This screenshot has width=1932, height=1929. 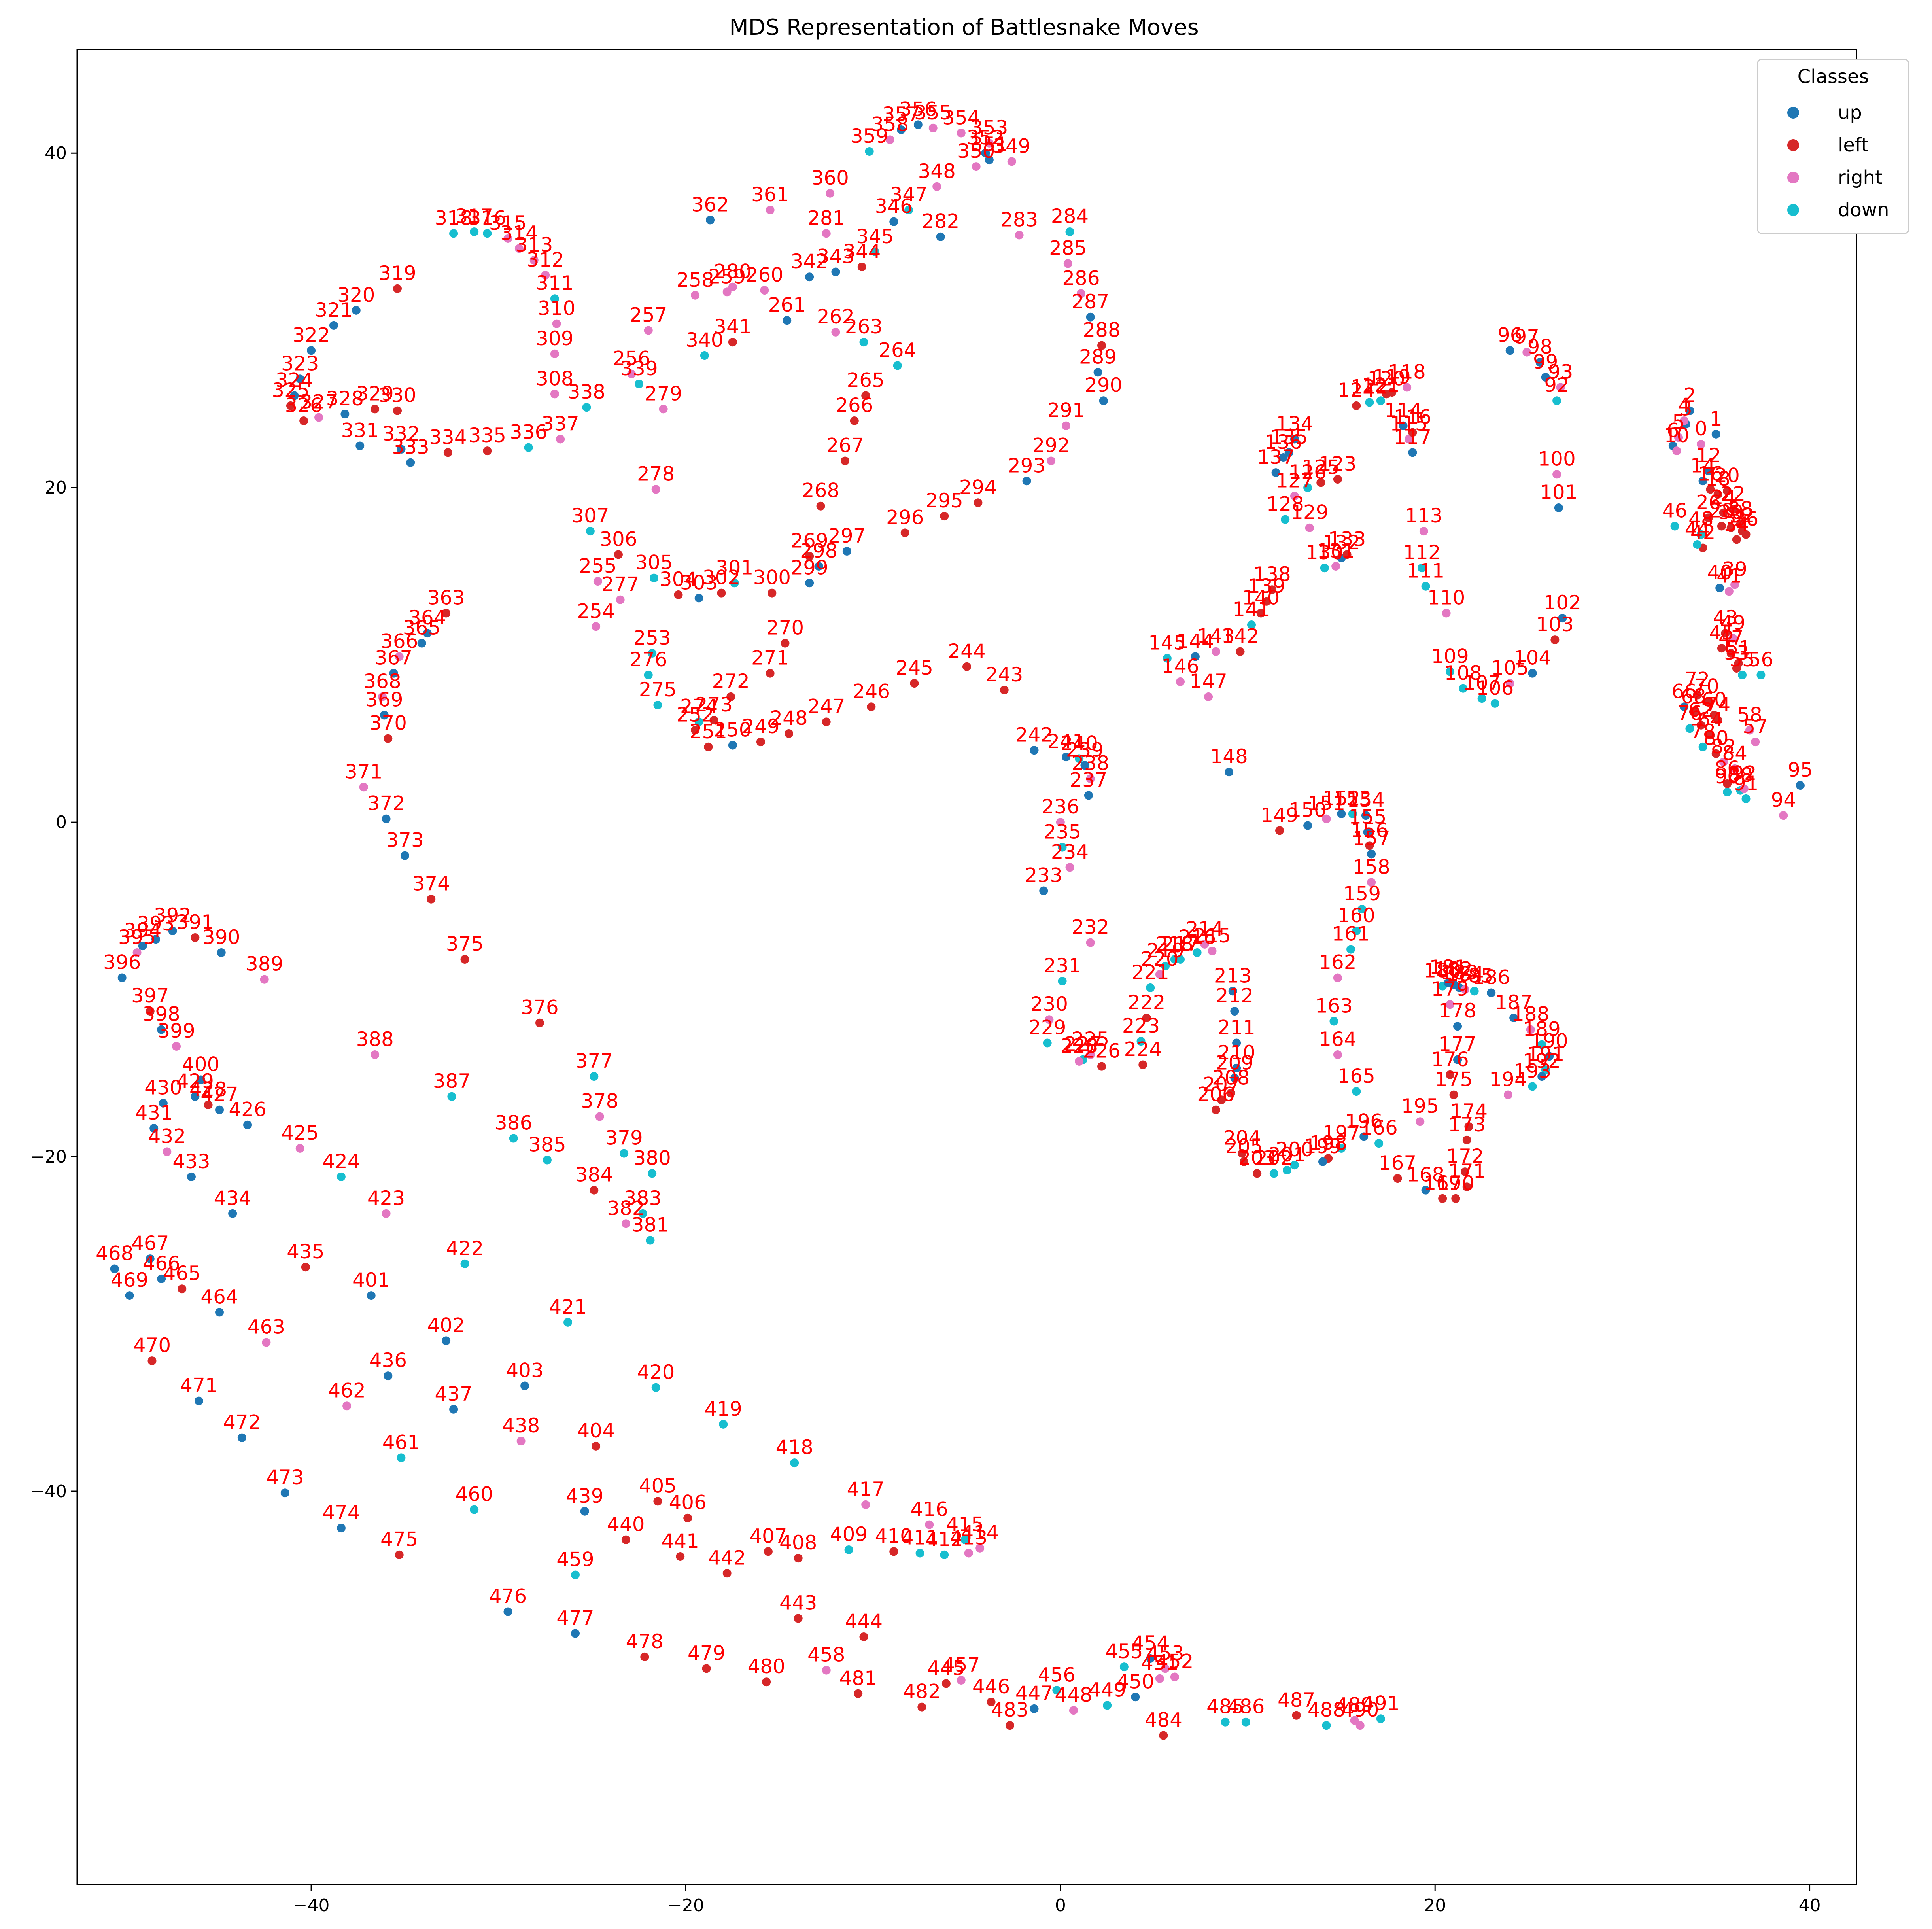 What do you see at coordinates (714, 704) in the screenshot?
I see `point-label: 273` at bounding box center [714, 704].